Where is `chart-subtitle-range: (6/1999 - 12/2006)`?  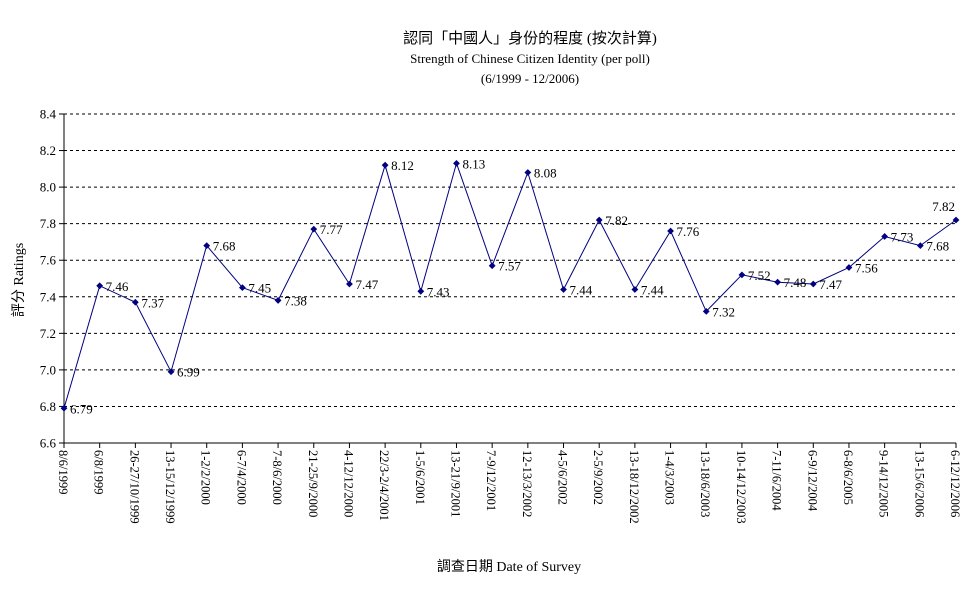 chart-subtitle-range: (6/1999 - 12/2006) is located at coordinates (530, 78).